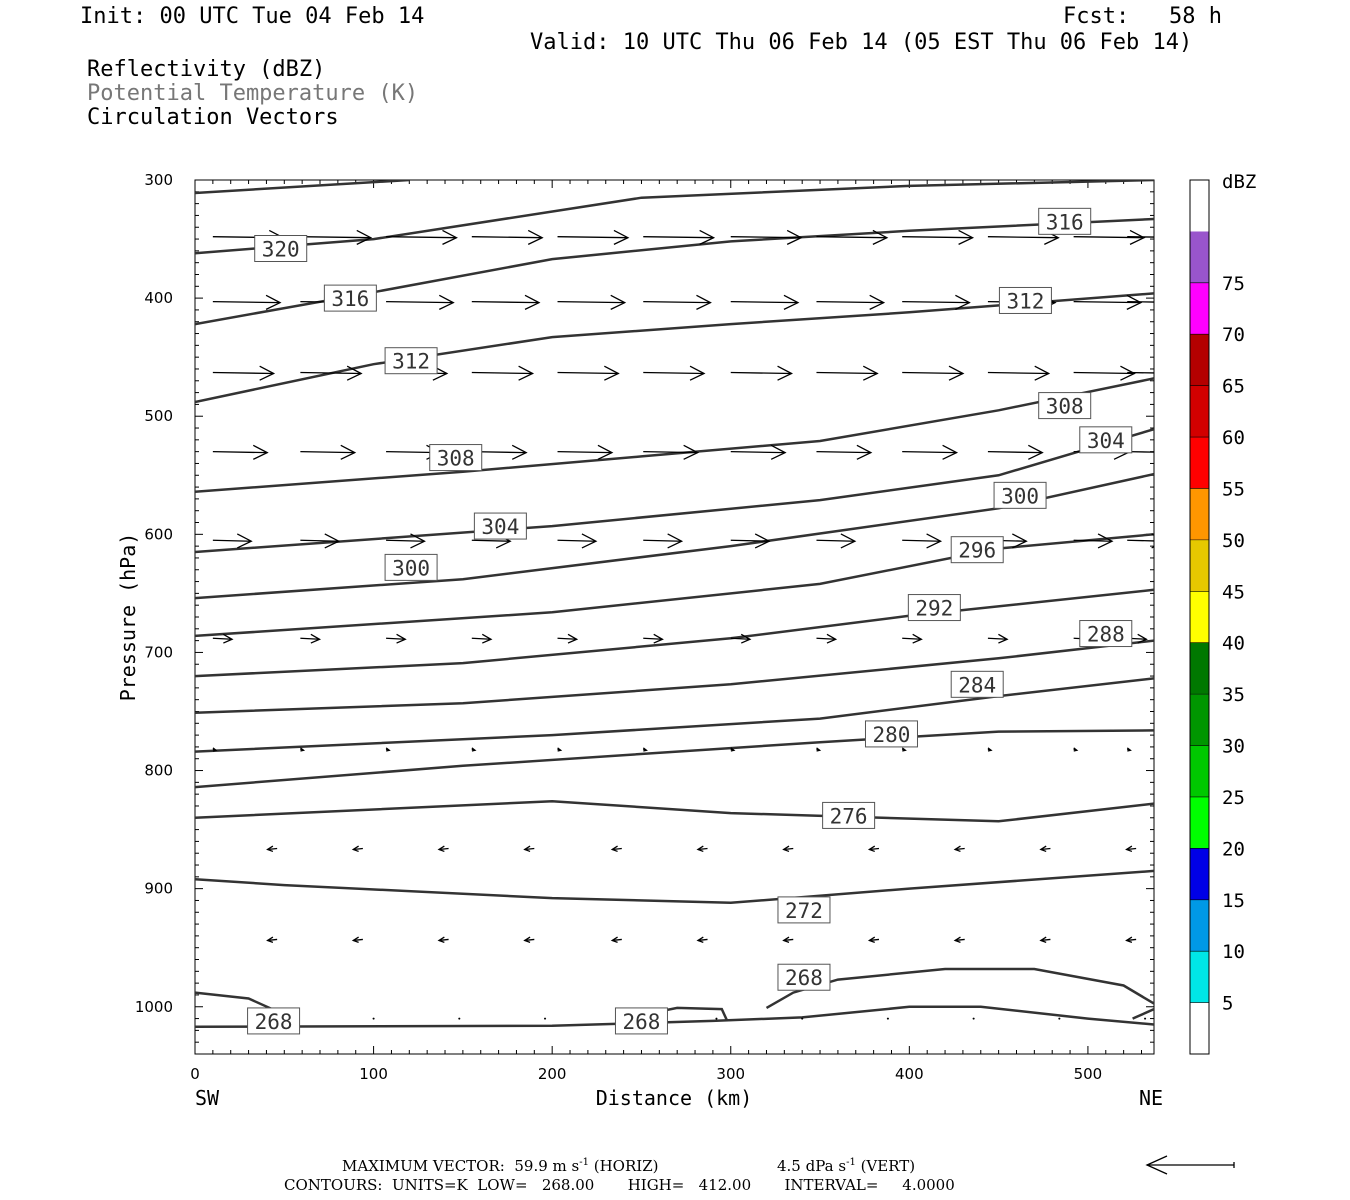 The image size is (1350, 1200). Describe the element at coordinates (128, 617) in the screenshot. I see `y-axis-label: Pressure (hPa)` at that location.